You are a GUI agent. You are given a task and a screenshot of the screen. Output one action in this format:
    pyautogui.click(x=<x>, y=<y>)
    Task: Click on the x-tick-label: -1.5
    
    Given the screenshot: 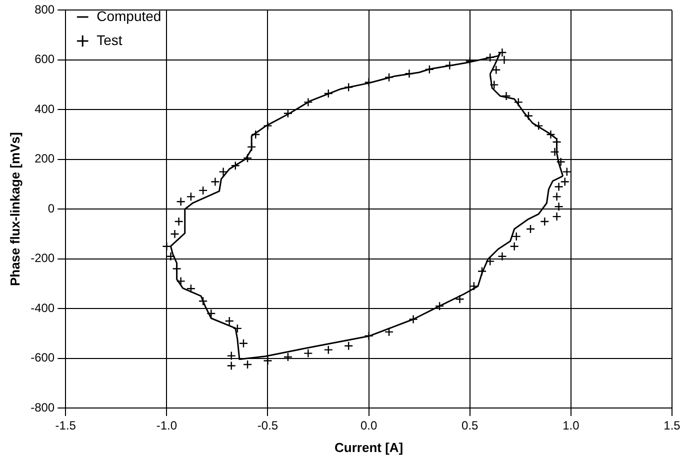 What is the action you would take?
    pyautogui.click(x=65, y=425)
    